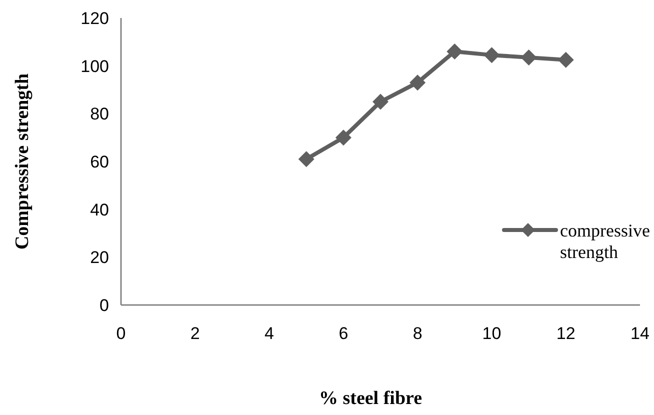 This screenshot has height=415, width=654. What do you see at coordinates (99, 162) in the screenshot?
I see `y-tick-label: 60` at bounding box center [99, 162].